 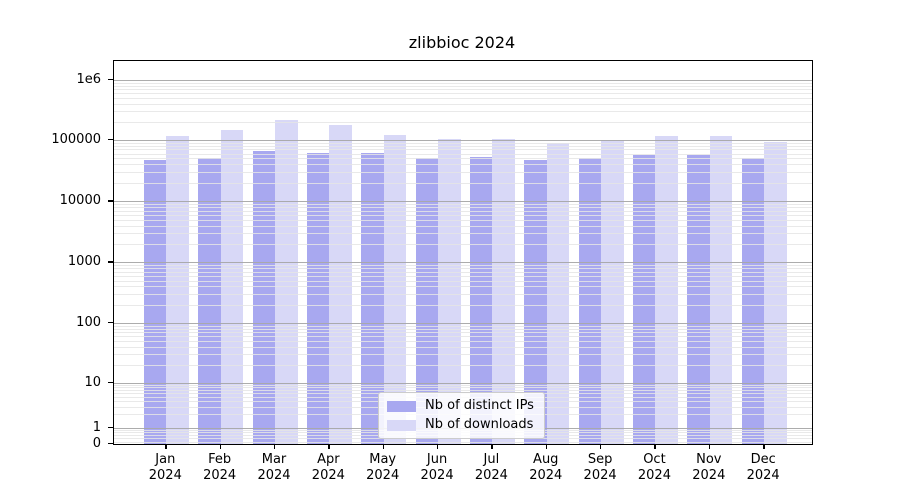 I want to click on y-tick-label: 1000, so click(x=84, y=261).